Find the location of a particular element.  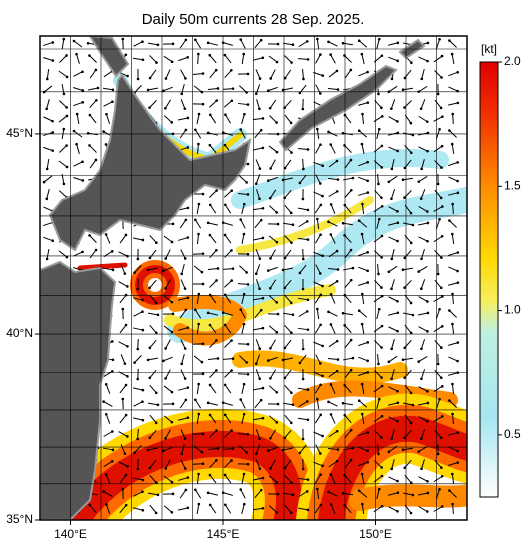

lon-label: 150°E is located at coordinates (375, 534).